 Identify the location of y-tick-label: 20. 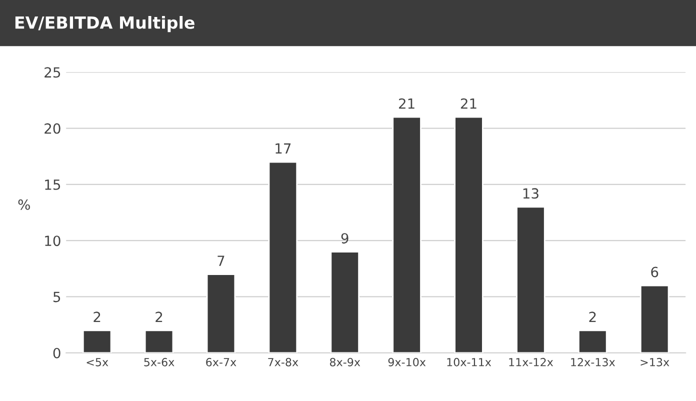
(52, 128).